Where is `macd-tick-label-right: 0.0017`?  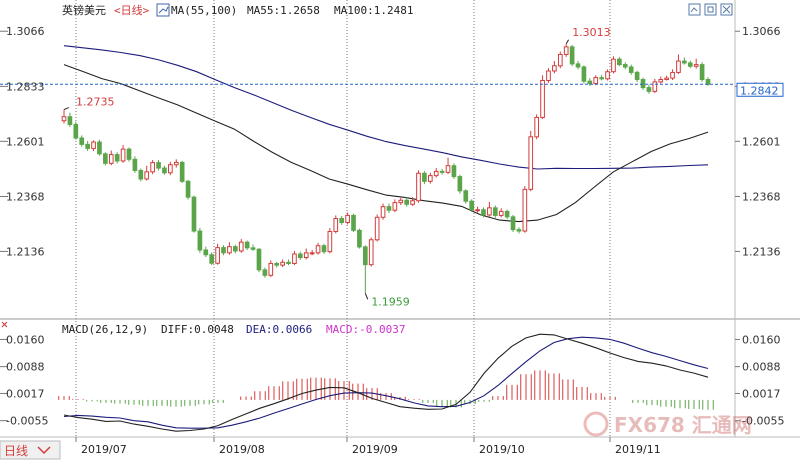 macd-tick-label-right: 0.0017 is located at coordinates (761, 393).